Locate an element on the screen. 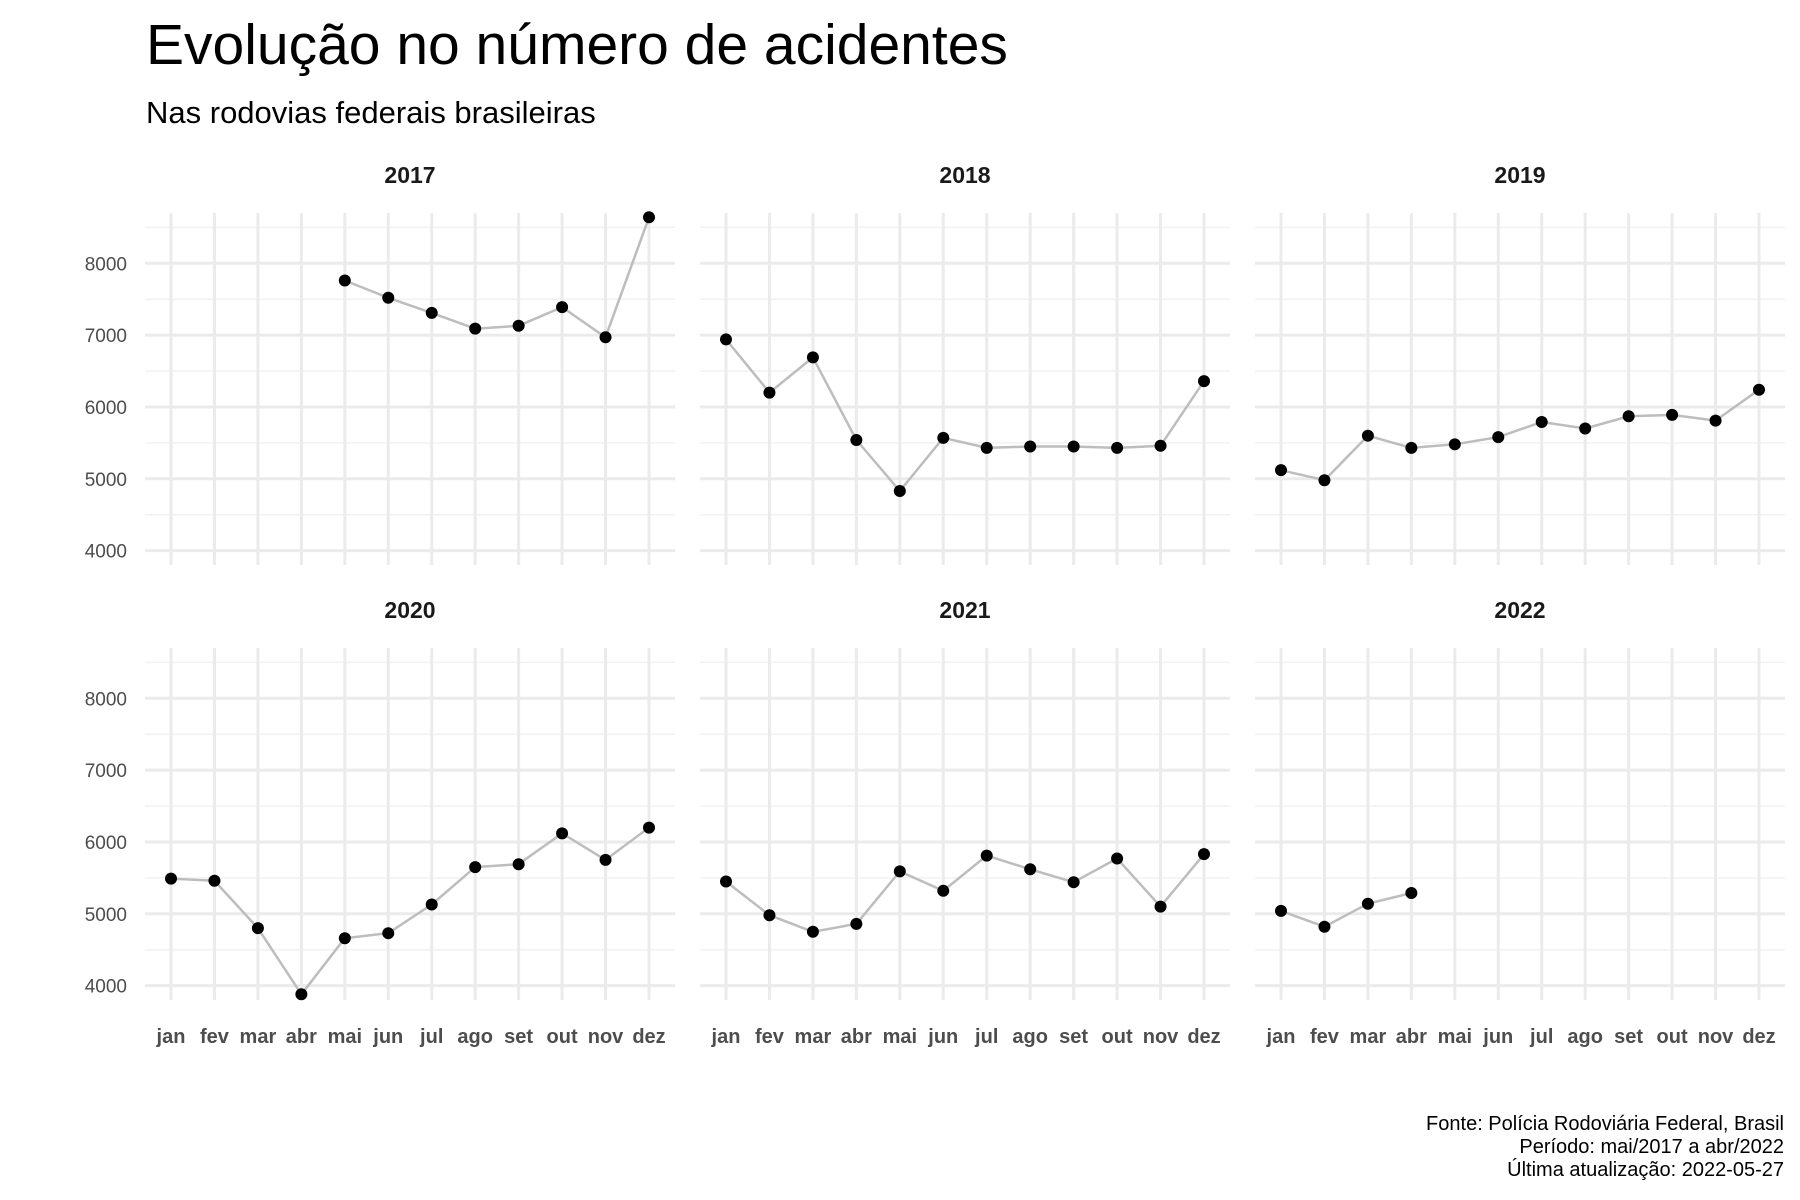 The width and height of the screenshot is (1800, 1200). chart-title: Evolução no número de acidentes is located at coordinates (577, 45).